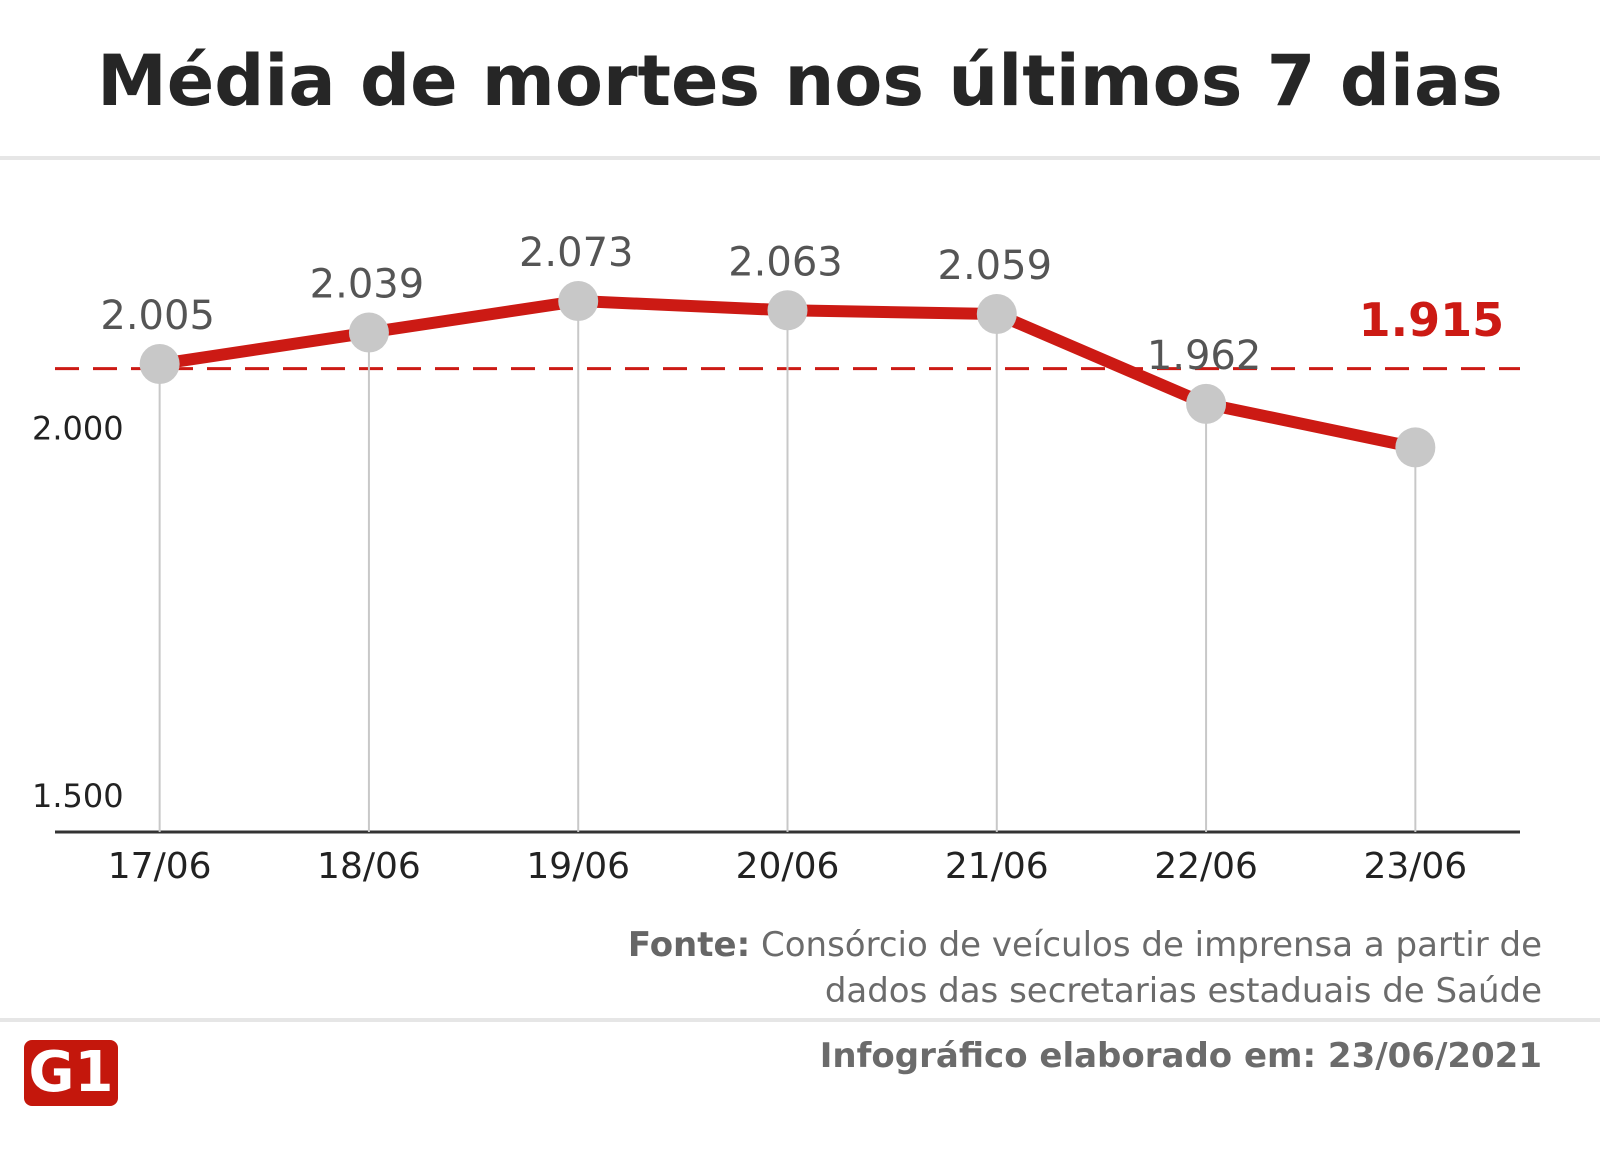 This screenshot has width=1600, height=1161. Describe the element at coordinates (71, 1073) in the screenshot. I see `logo: G1` at that location.